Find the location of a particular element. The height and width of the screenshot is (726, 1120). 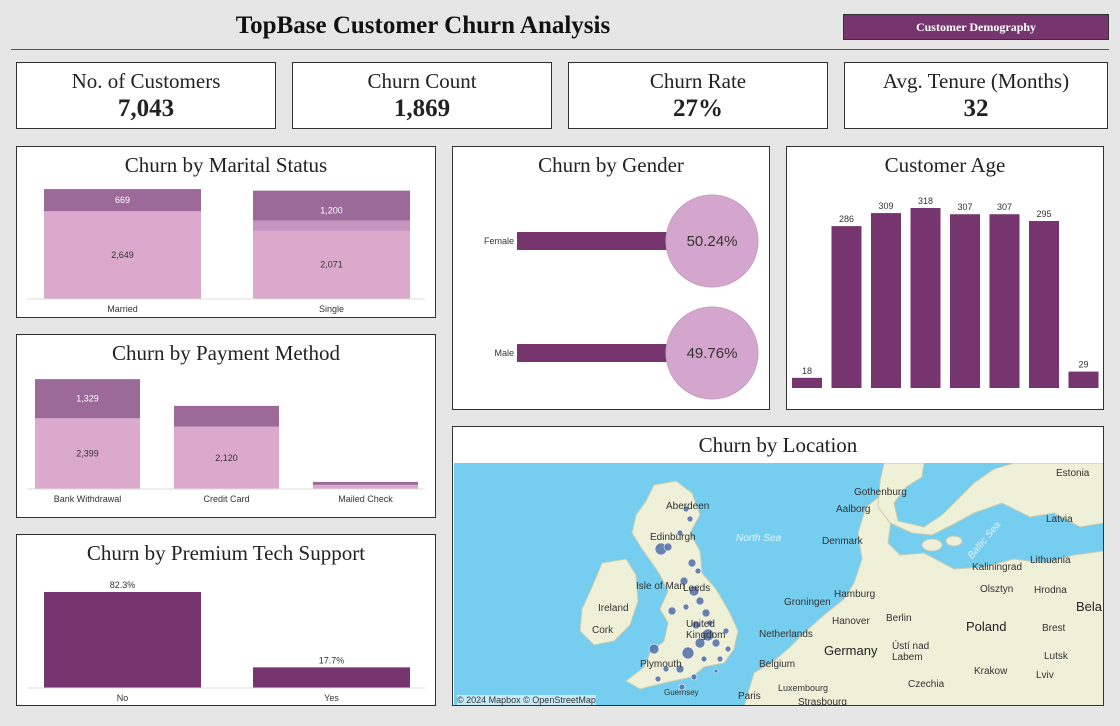

map-label-berlin: Berlin is located at coordinates (899, 618).